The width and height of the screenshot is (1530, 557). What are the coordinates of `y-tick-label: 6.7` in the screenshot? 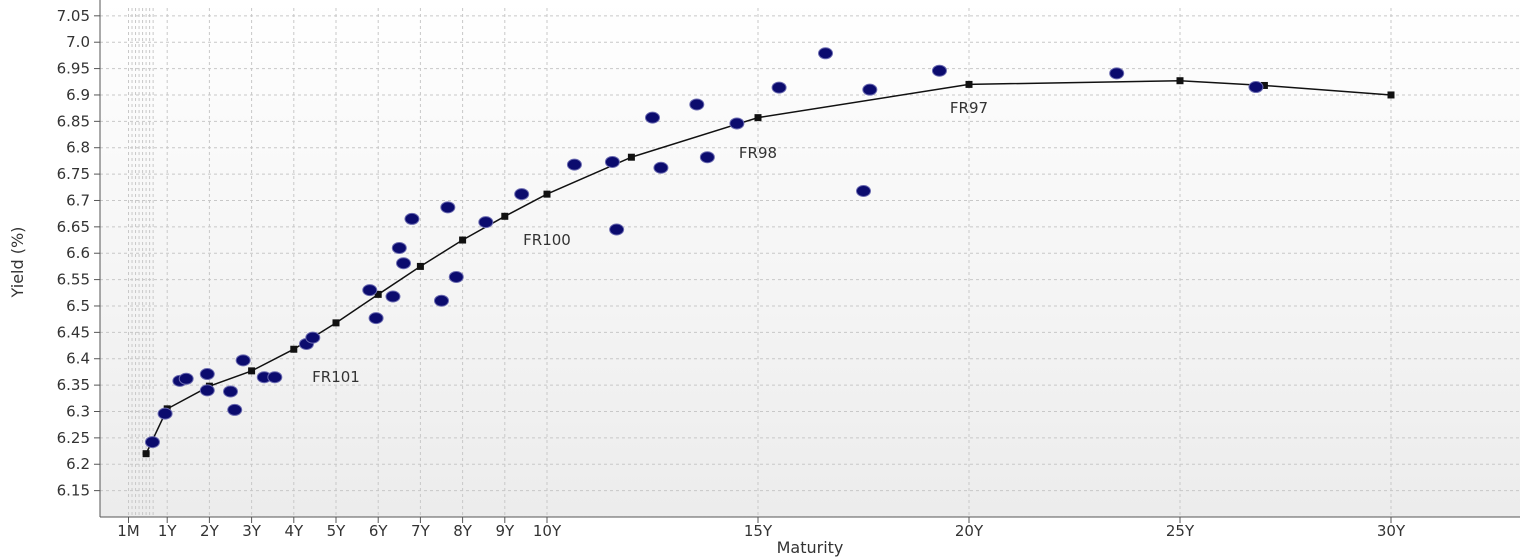 It's located at (78, 200).